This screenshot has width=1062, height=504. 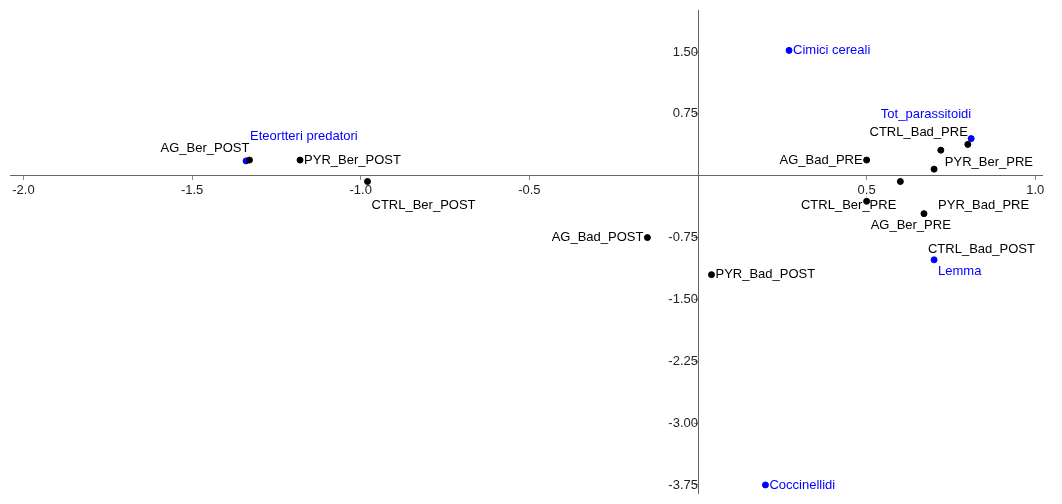 I want to click on annotation: CTRL_Bad_PRE, so click(x=919, y=131).